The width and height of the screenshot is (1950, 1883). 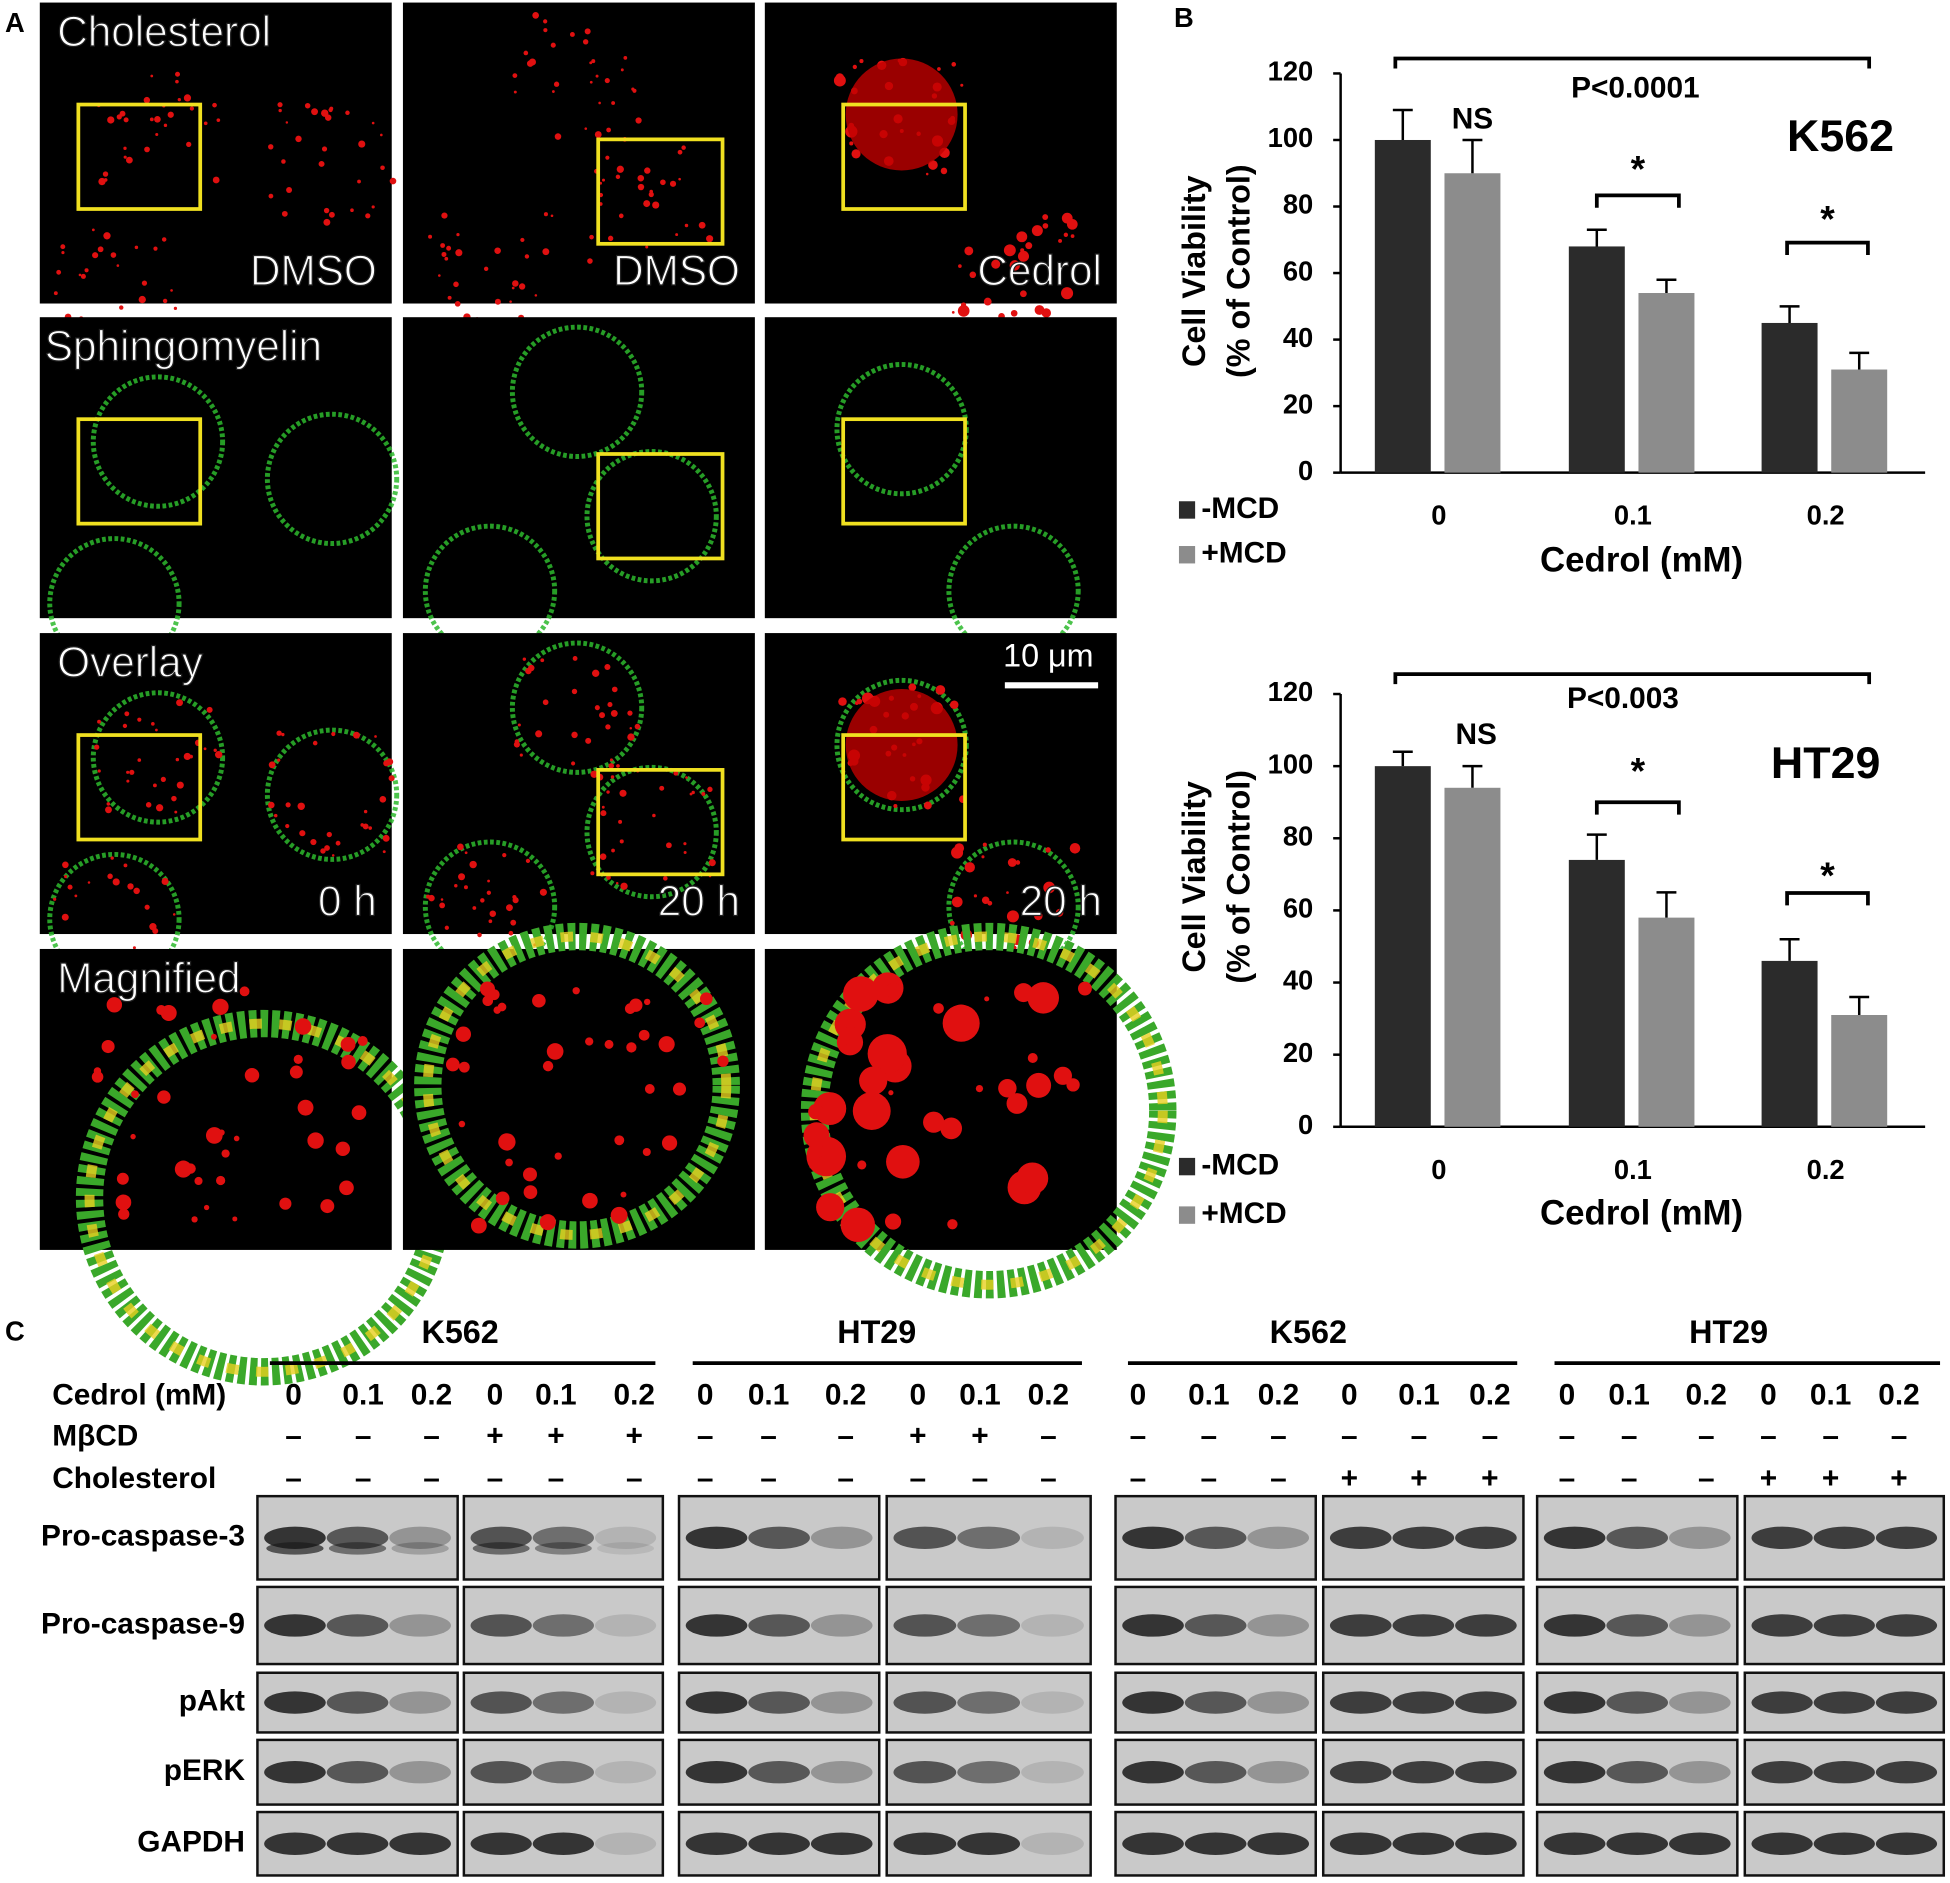 What do you see at coordinates (1706, 1395) in the screenshot?
I see `lane-label: 0.2` at bounding box center [1706, 1395].